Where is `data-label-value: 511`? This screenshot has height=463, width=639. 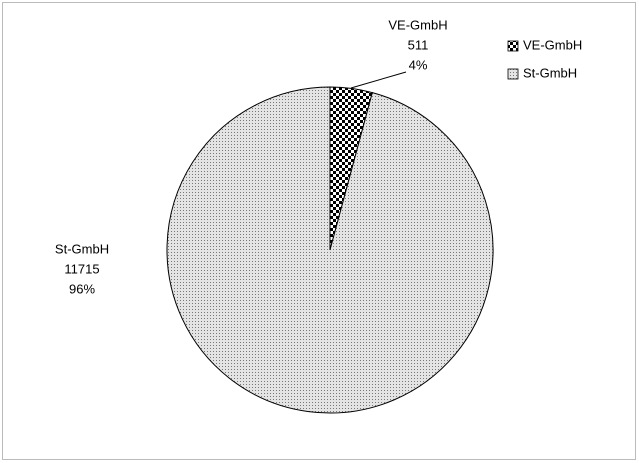
data-label-value: 511 is located at coordinates (418, 44).